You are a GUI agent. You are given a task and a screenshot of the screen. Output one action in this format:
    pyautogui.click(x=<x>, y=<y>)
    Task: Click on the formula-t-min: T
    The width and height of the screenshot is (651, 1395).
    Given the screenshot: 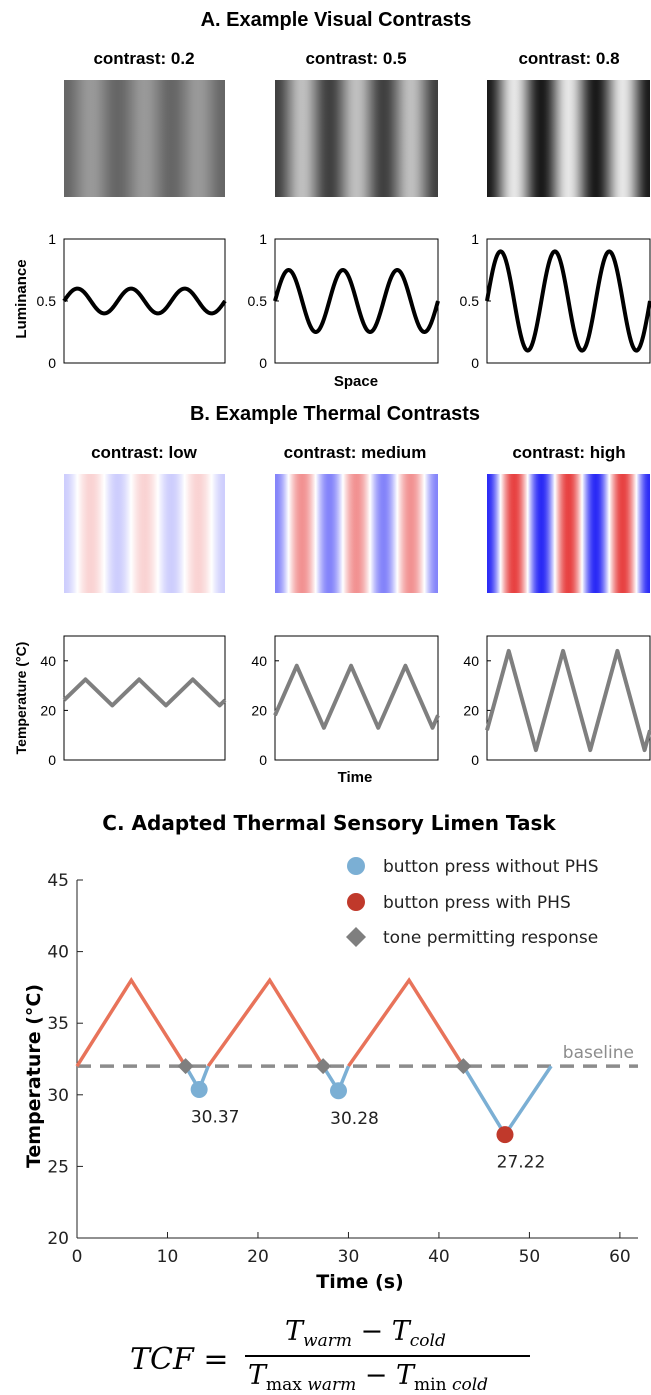 What is the action you would take?
    pyautogui.click(x=405, y=1375)
    